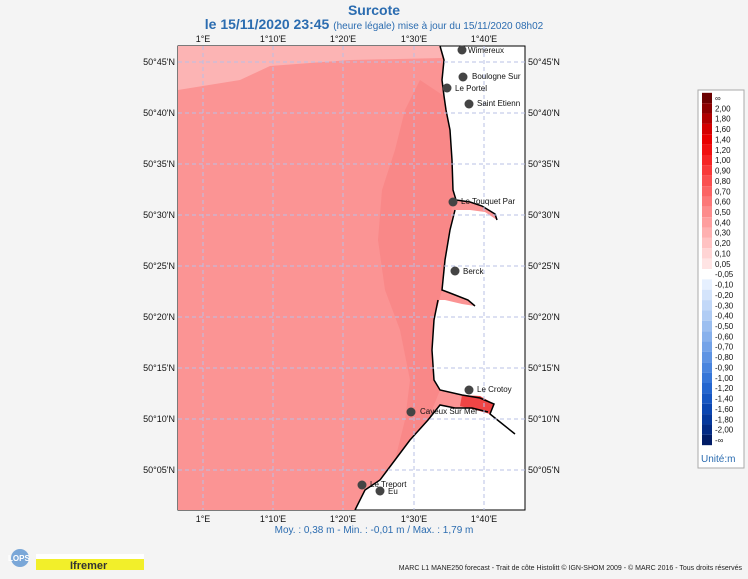 This screenshot has width=748, height=579. Describe the element at coordinates (486, 50) in the screenshot. I see `place-label: Wimereux` at that location.